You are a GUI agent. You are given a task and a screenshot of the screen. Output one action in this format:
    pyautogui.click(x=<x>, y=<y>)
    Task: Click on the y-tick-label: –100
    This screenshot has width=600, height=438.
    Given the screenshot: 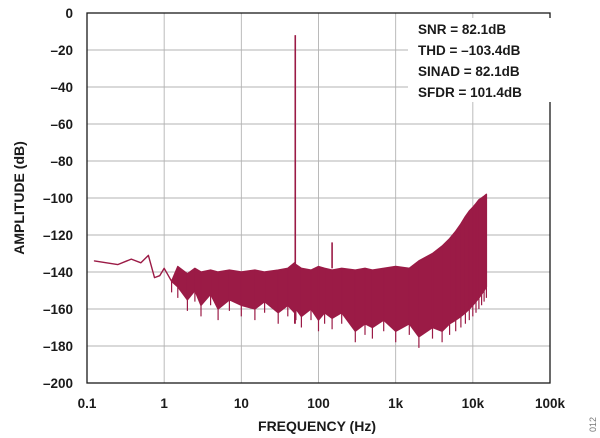 What is the action you would take?
    pyautogui.click(x=58, y=198)
    